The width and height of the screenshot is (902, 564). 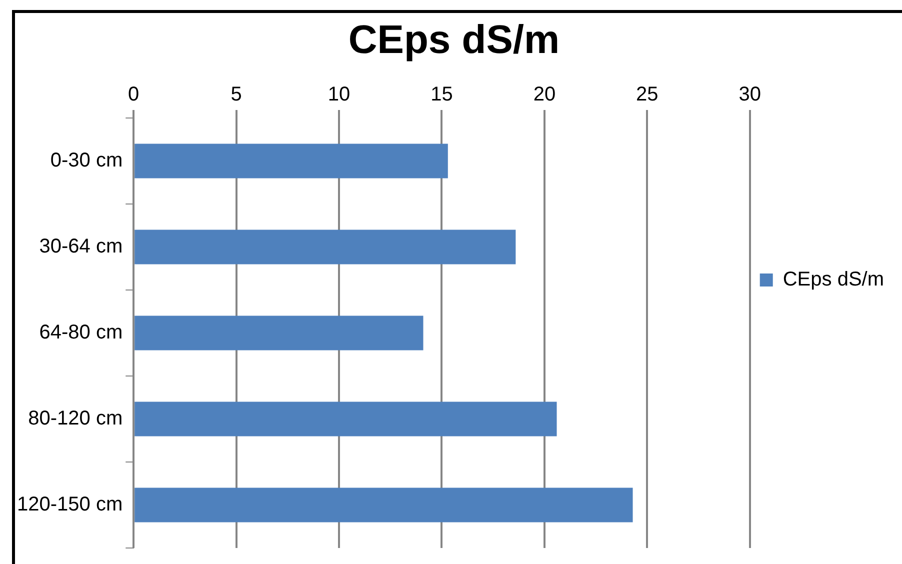 What do you see at coordinates (134, 95) in the screenshot?
I see `x-tick-label: 0` at bounding box center [134, 95].